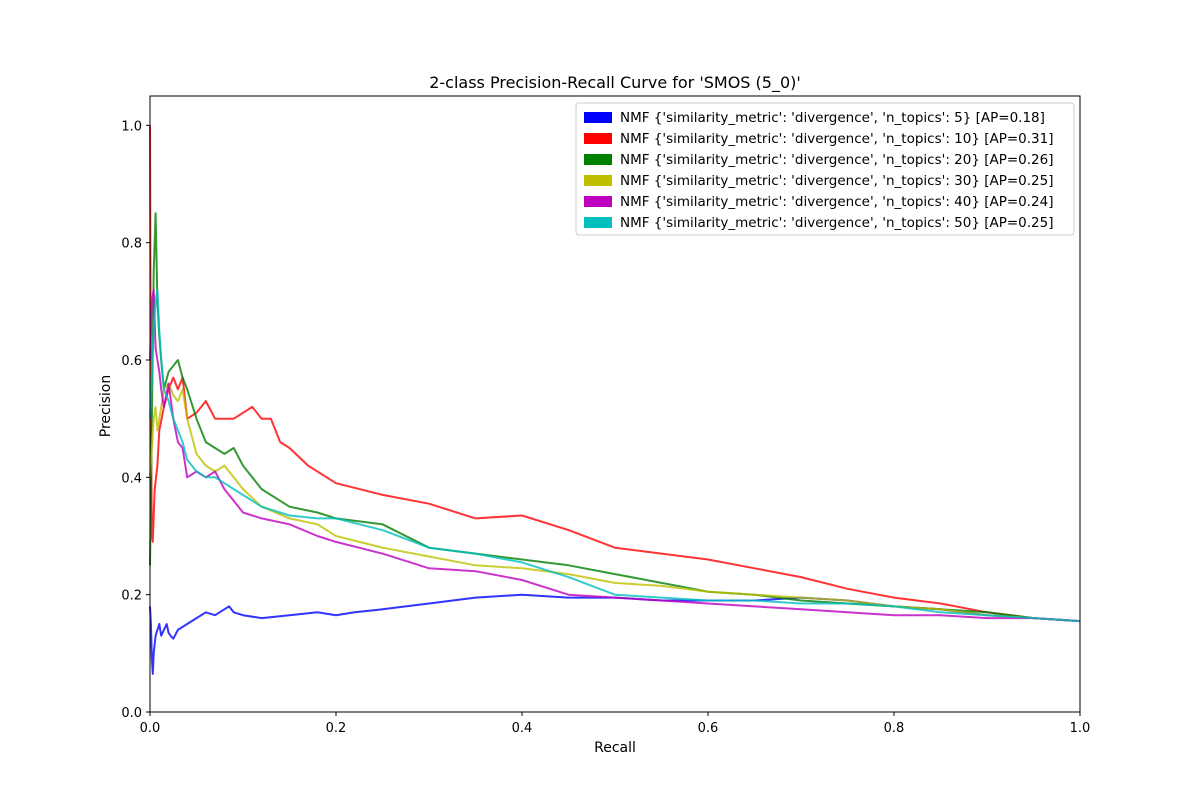 This screenshot has height=800, width=1200. What do you see at coordinates (131, 244) in the screenshot?
I see `y-tick-label: 0.8` at bounding box center [131, 244].